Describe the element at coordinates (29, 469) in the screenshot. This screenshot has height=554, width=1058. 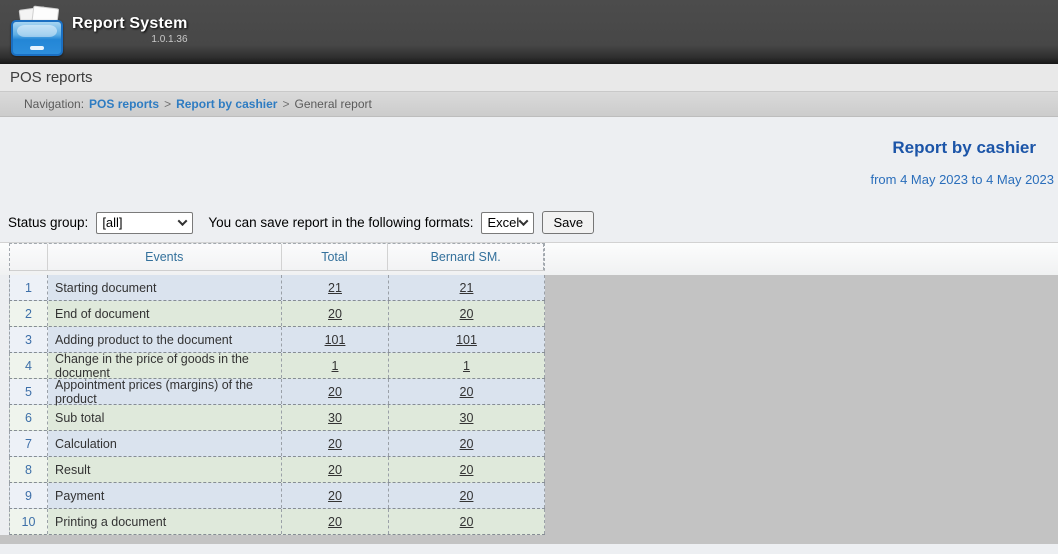
I see `row-number: 8` at that location.